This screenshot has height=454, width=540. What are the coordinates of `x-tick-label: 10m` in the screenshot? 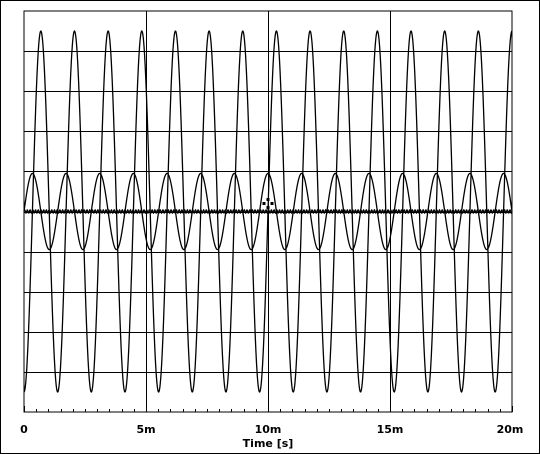 It's located at (268, 429).